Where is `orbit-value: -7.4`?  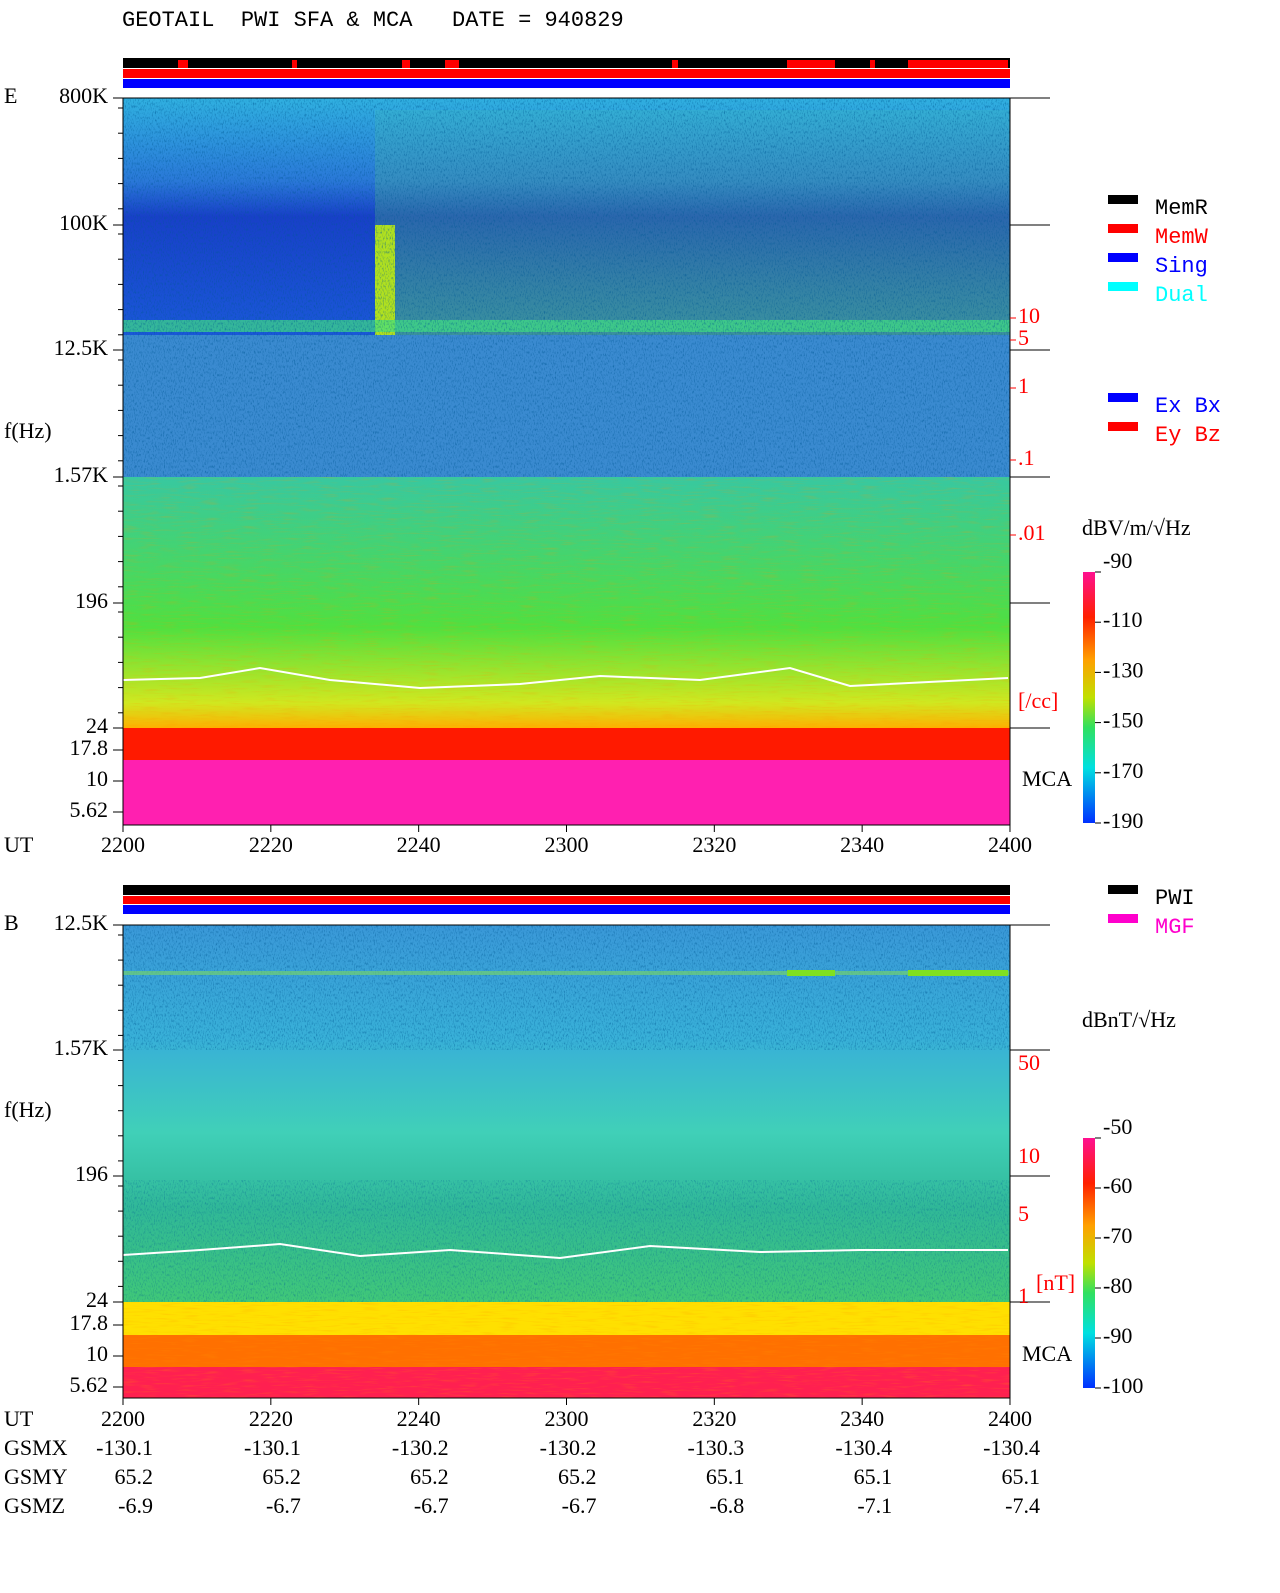
orbit-value: -7.4 is located at coordinates (1022, 1505).